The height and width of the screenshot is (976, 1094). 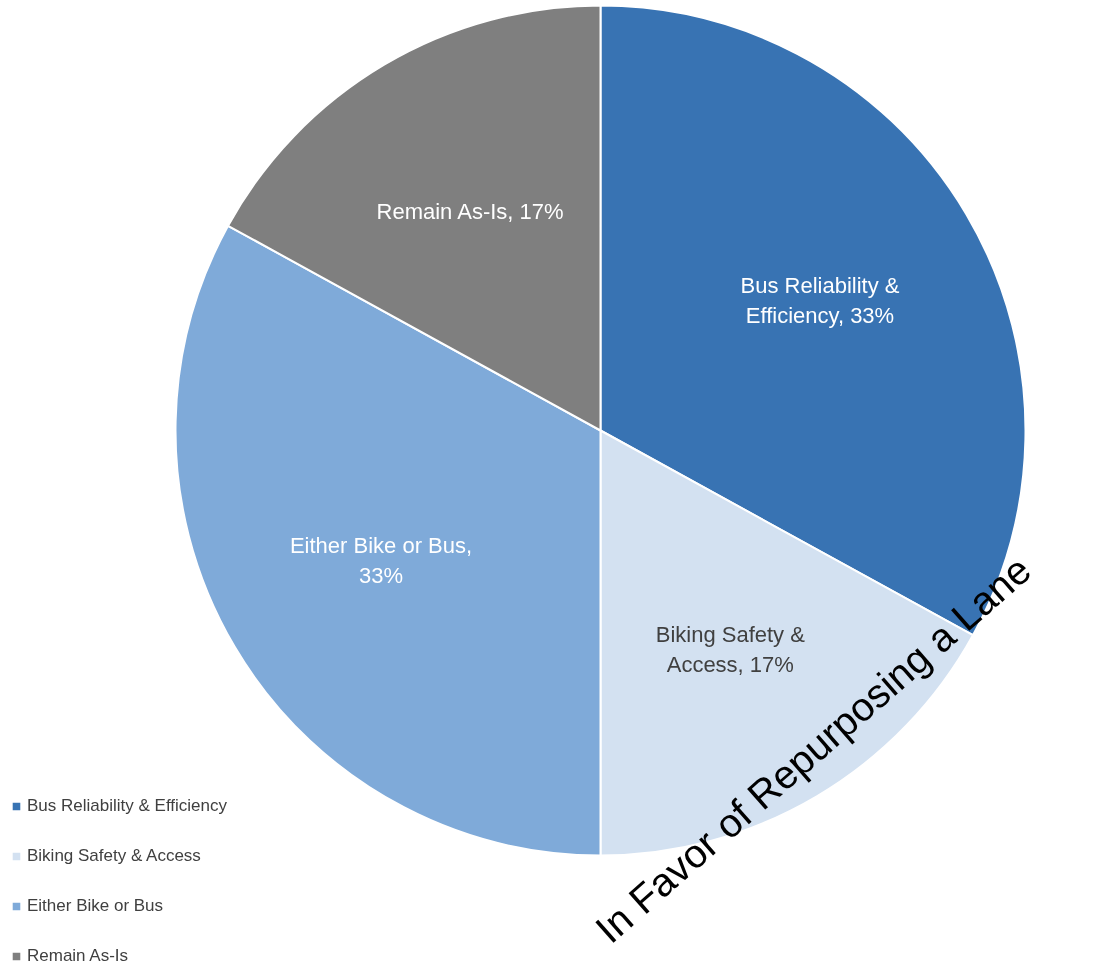 I want to click on data-label: Remain As-Is, 17%, so click(x=470, y=211).